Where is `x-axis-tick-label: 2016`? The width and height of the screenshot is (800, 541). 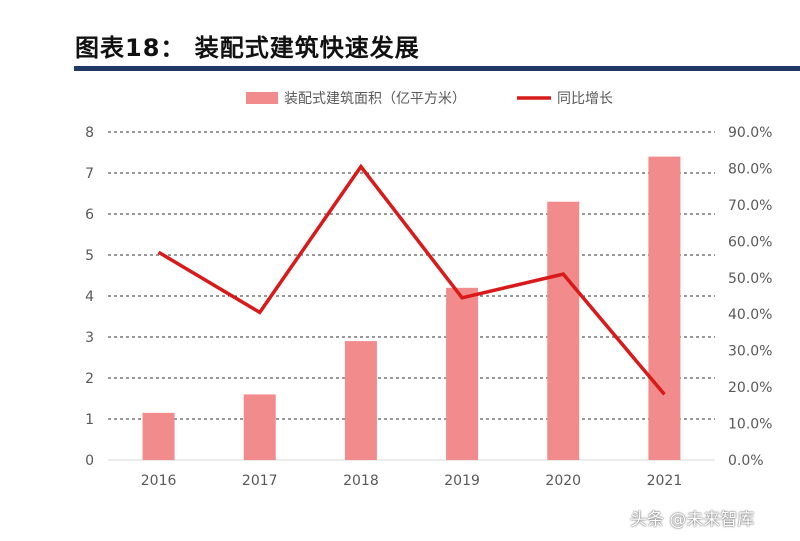 x-axis-tick-label: 2016 is located at coordinates (159, 481).